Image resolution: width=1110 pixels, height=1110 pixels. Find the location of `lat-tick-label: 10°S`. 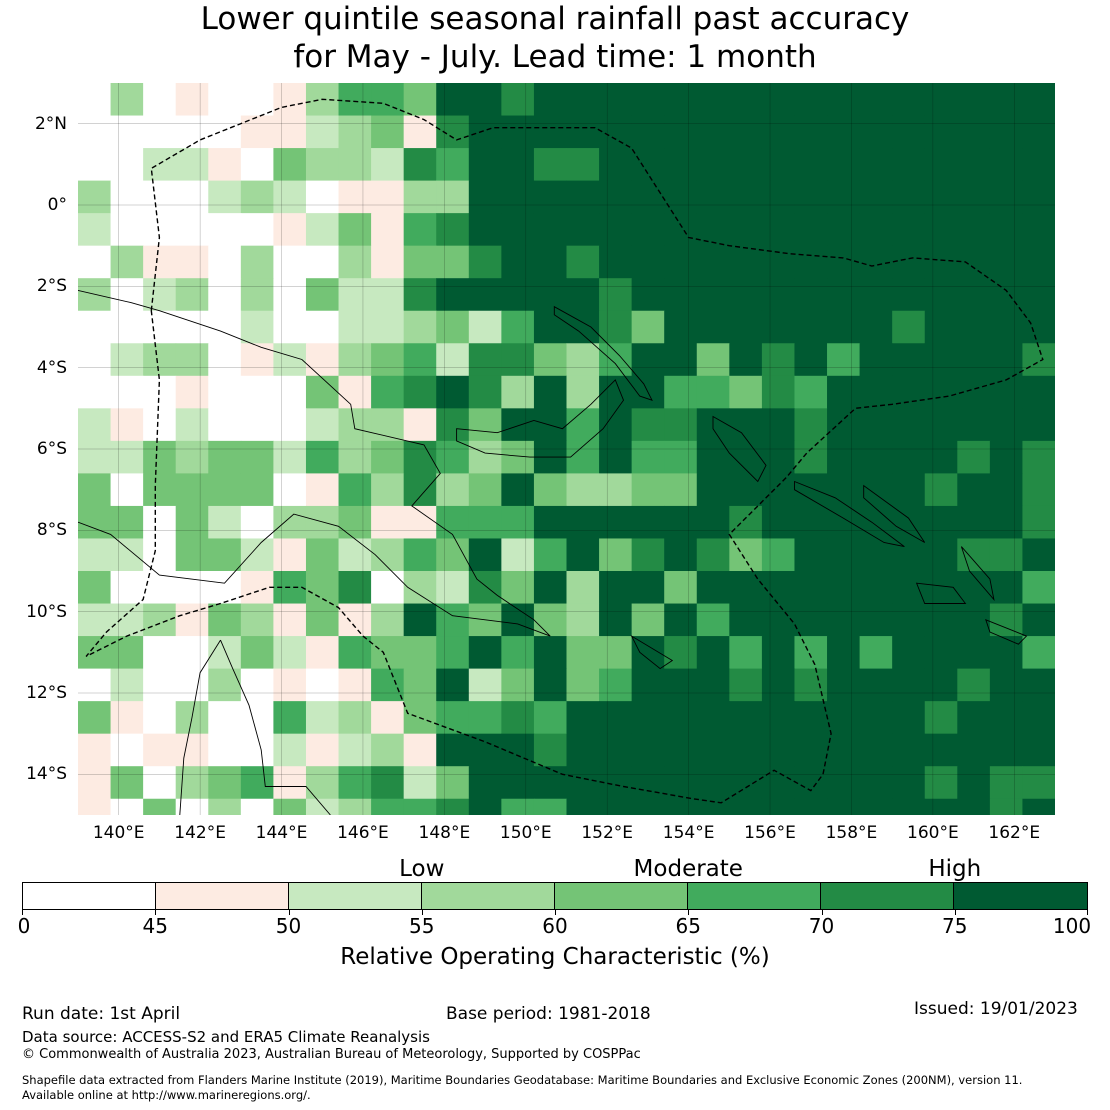

lat-tick-label: 10°S is located at coordinates (46, 611).